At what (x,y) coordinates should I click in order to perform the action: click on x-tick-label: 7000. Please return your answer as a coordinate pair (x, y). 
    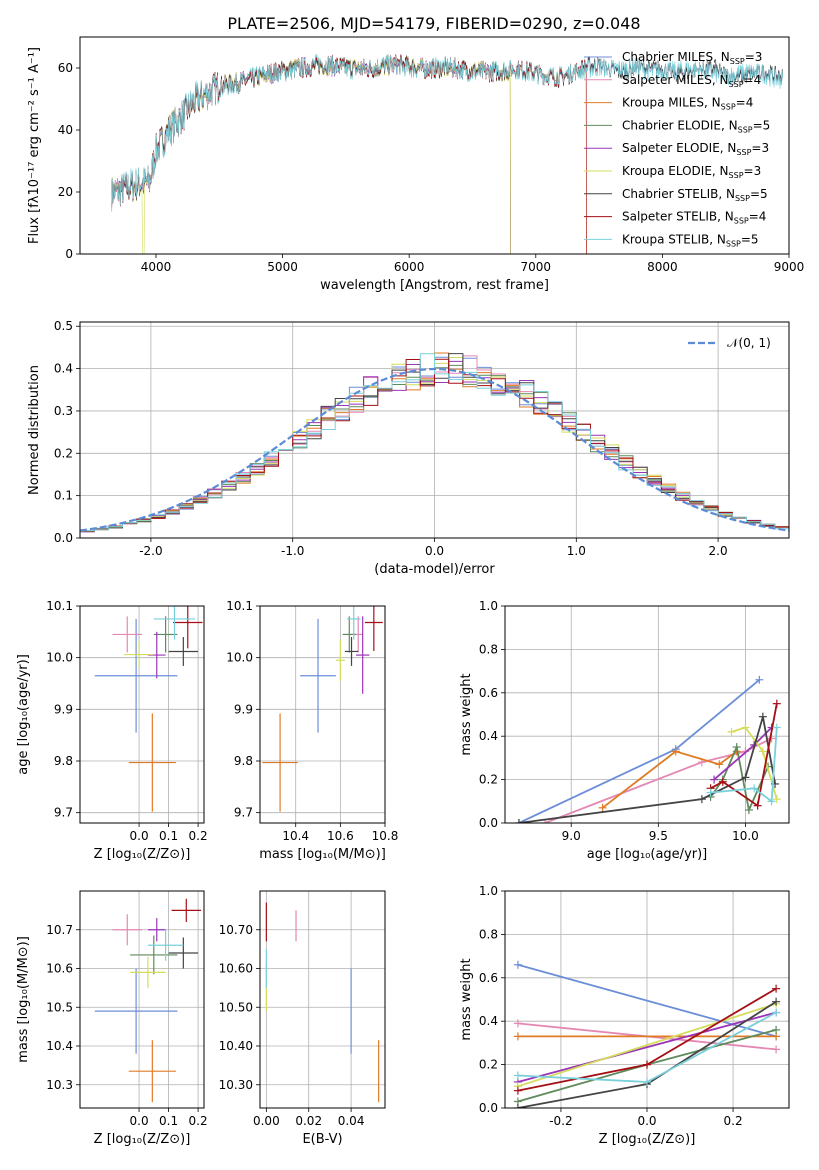
    Looking at the image, I should click on (536, 267).